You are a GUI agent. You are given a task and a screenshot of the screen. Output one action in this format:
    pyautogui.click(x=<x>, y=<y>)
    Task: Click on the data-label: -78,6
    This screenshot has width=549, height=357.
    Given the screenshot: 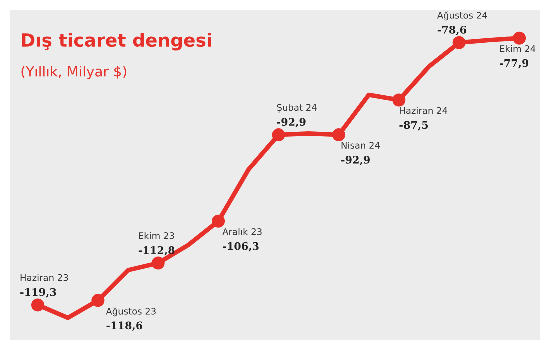 What is the action you would take?
    pyautogui.click(x=452, y=31)
    